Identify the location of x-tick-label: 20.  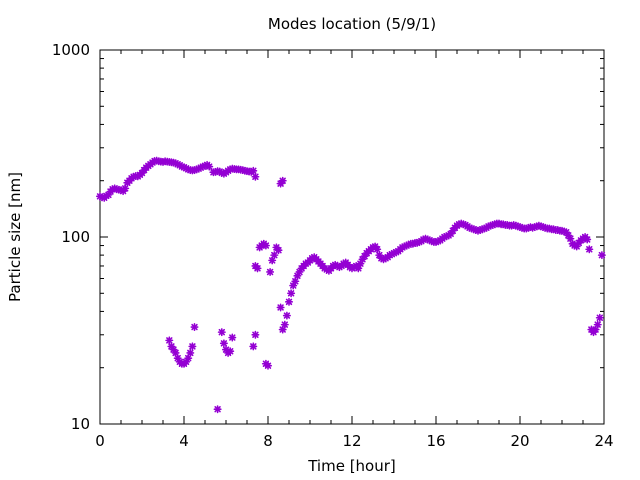
(519, 441).